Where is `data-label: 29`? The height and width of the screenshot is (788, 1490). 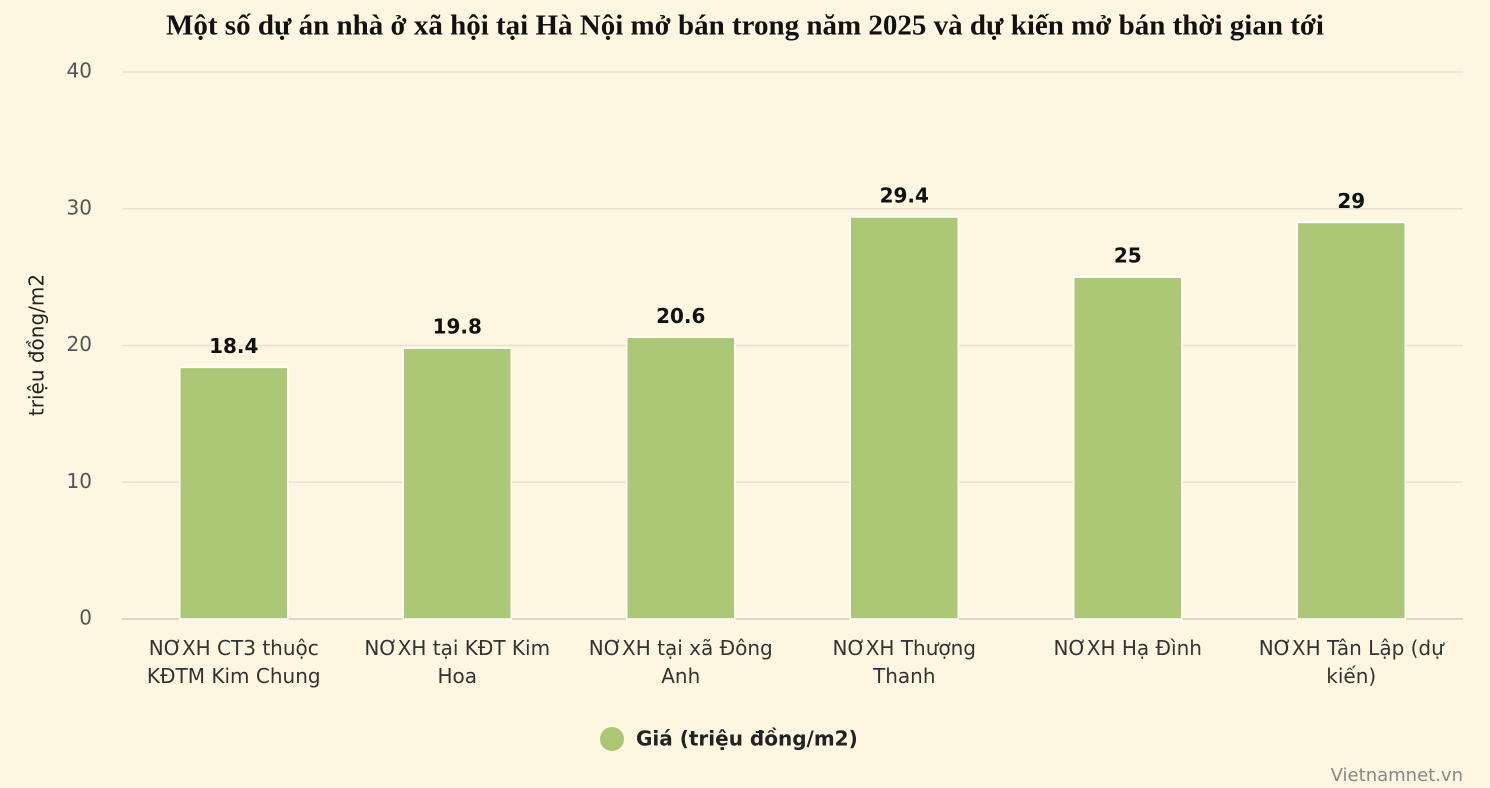 data-label: 29 is located at coordinates (1351, 201).